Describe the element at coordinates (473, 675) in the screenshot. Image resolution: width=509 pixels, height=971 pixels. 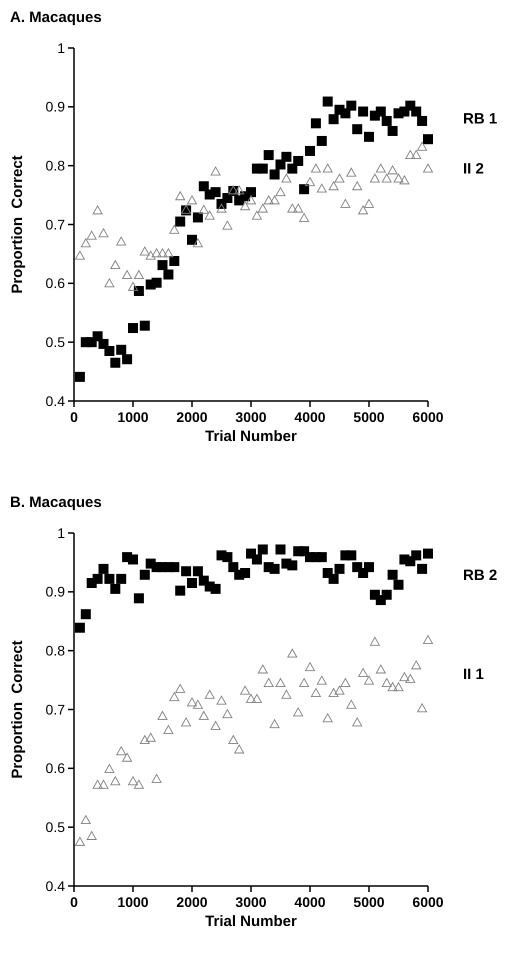
I see `text: II 1` at that location.